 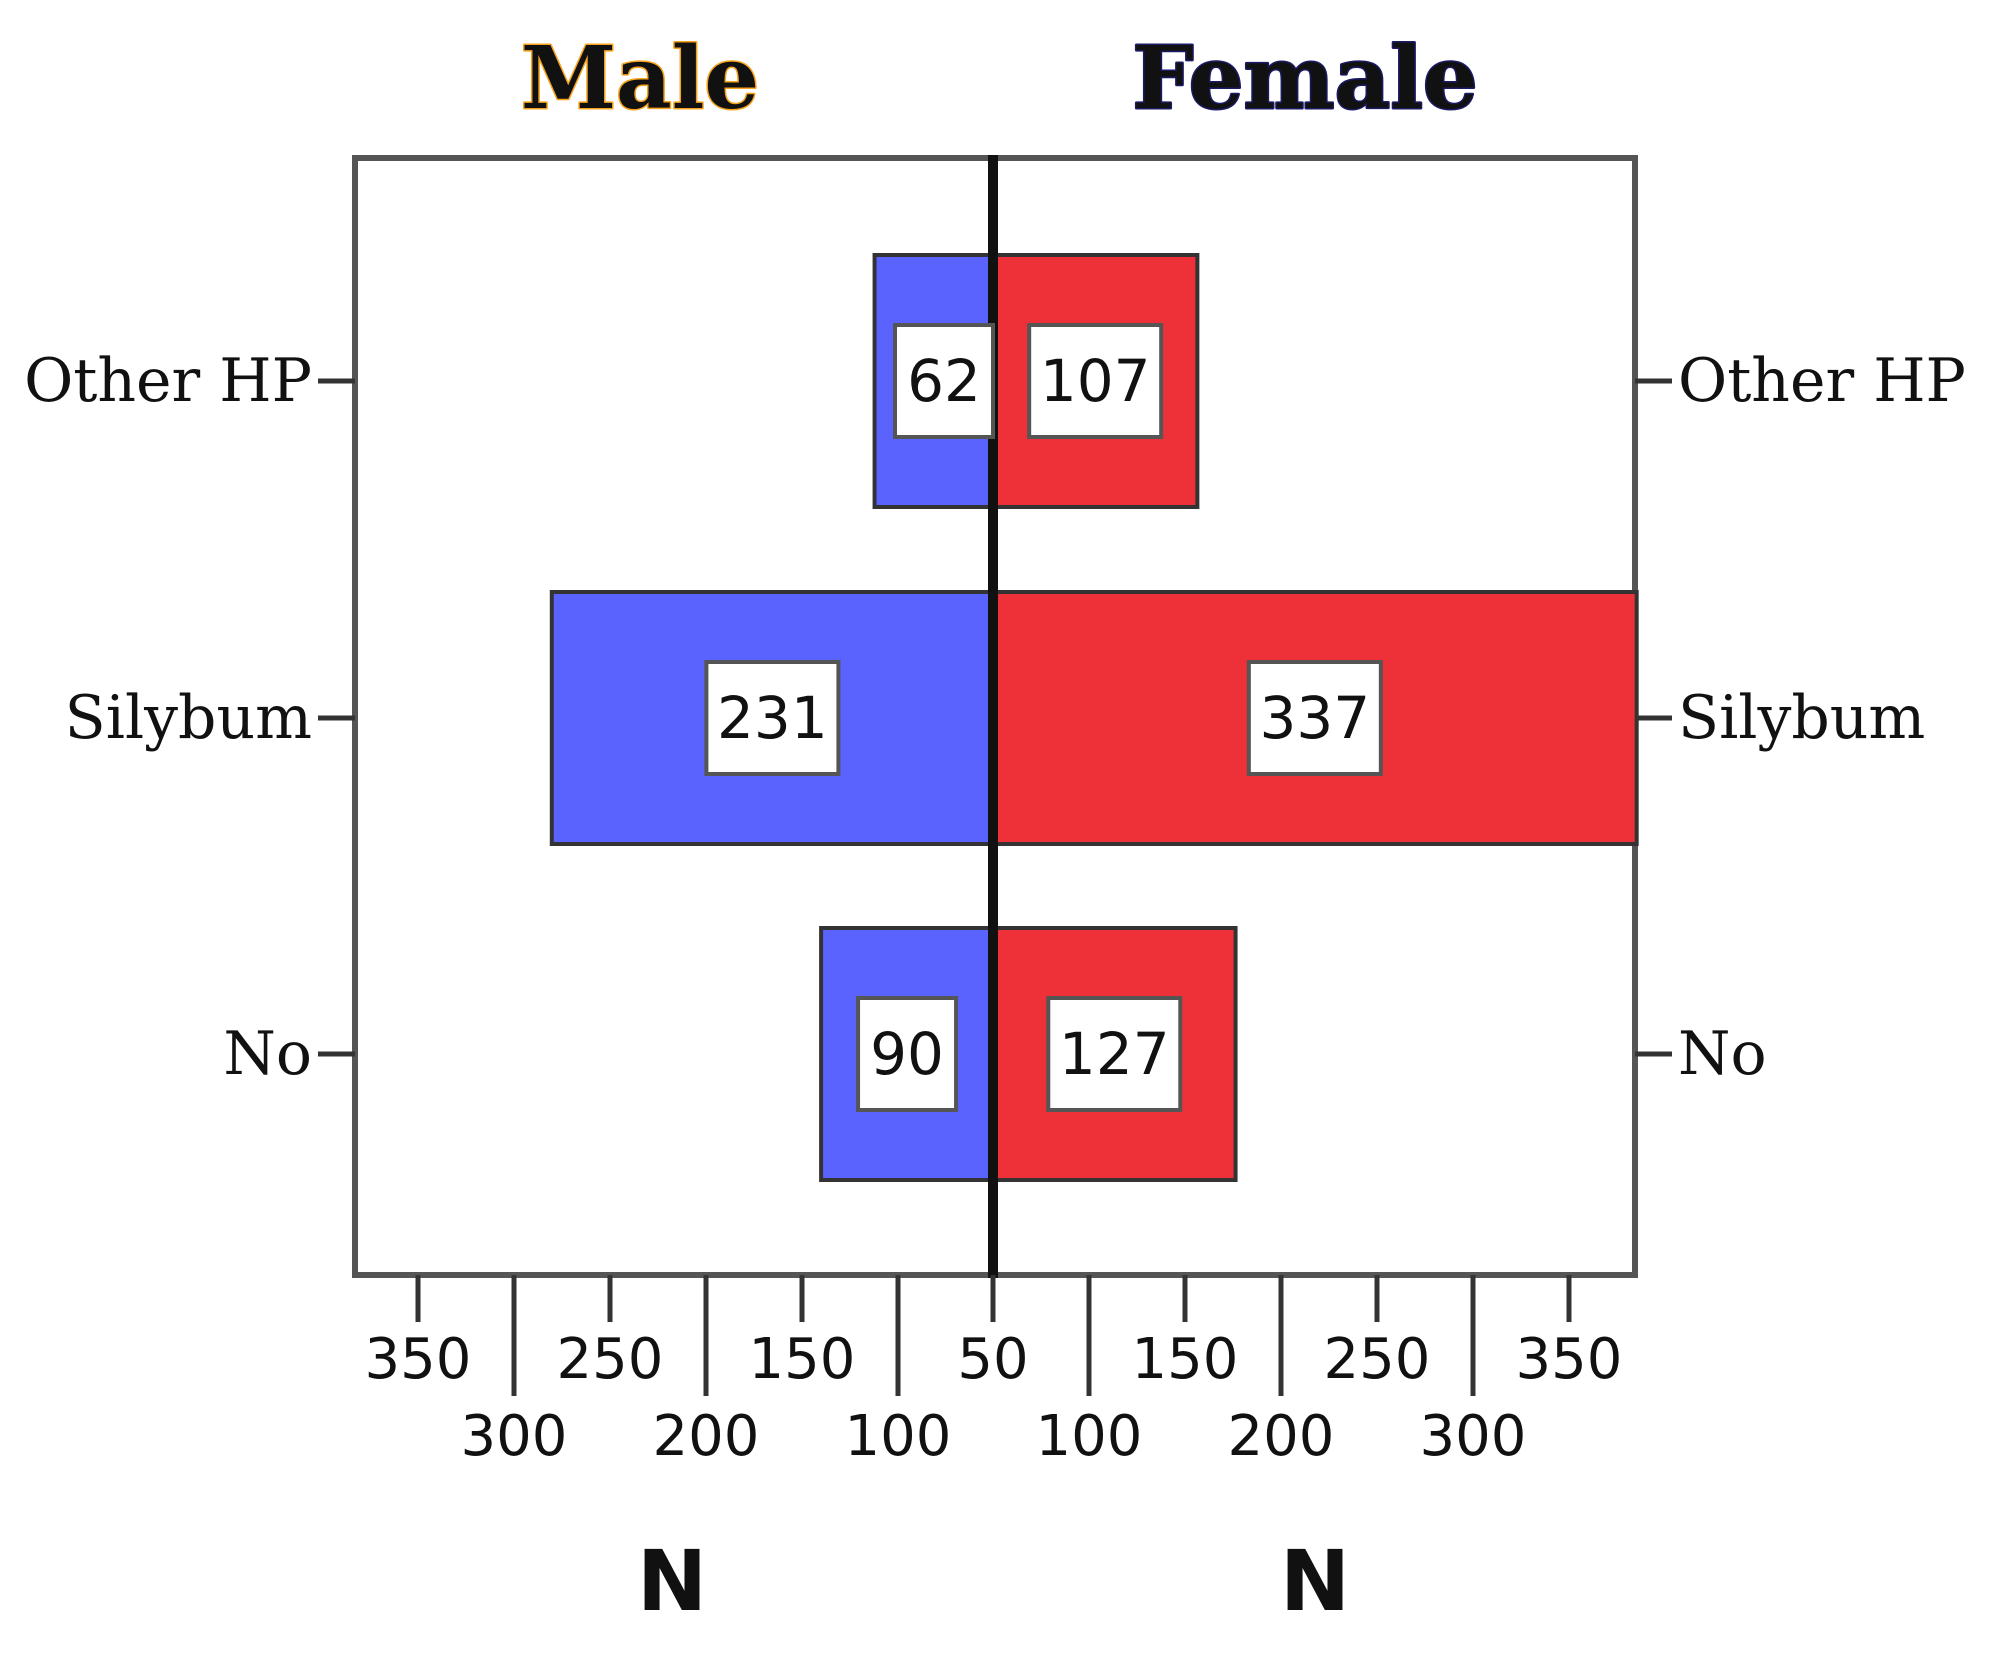 I want to click on female-panel-title: Female, so click(x=1304, y=78).